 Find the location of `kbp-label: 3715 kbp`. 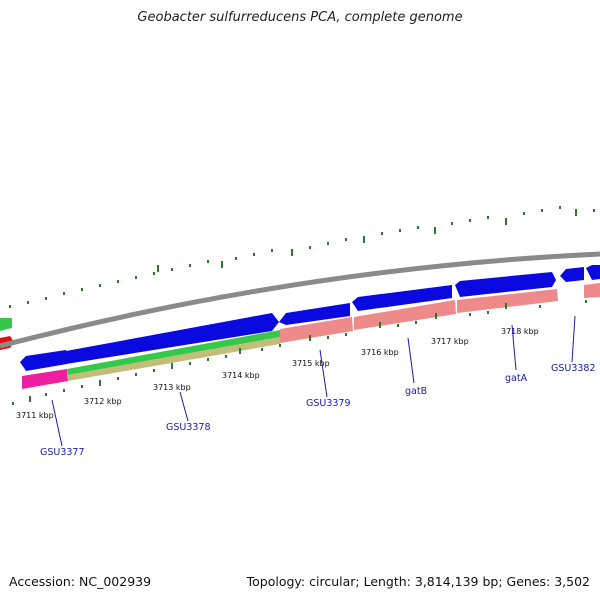

kbp-label: 3715 kbp is located at coordinates (311, 363).